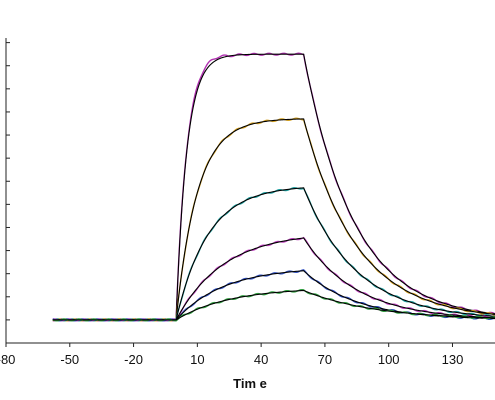 This screenshot has width=495, height=400. What do you see at coordinates (197, 359) in the screenshot?
I see `x-tick-label-3: 10` at bounding box center [197, 359].